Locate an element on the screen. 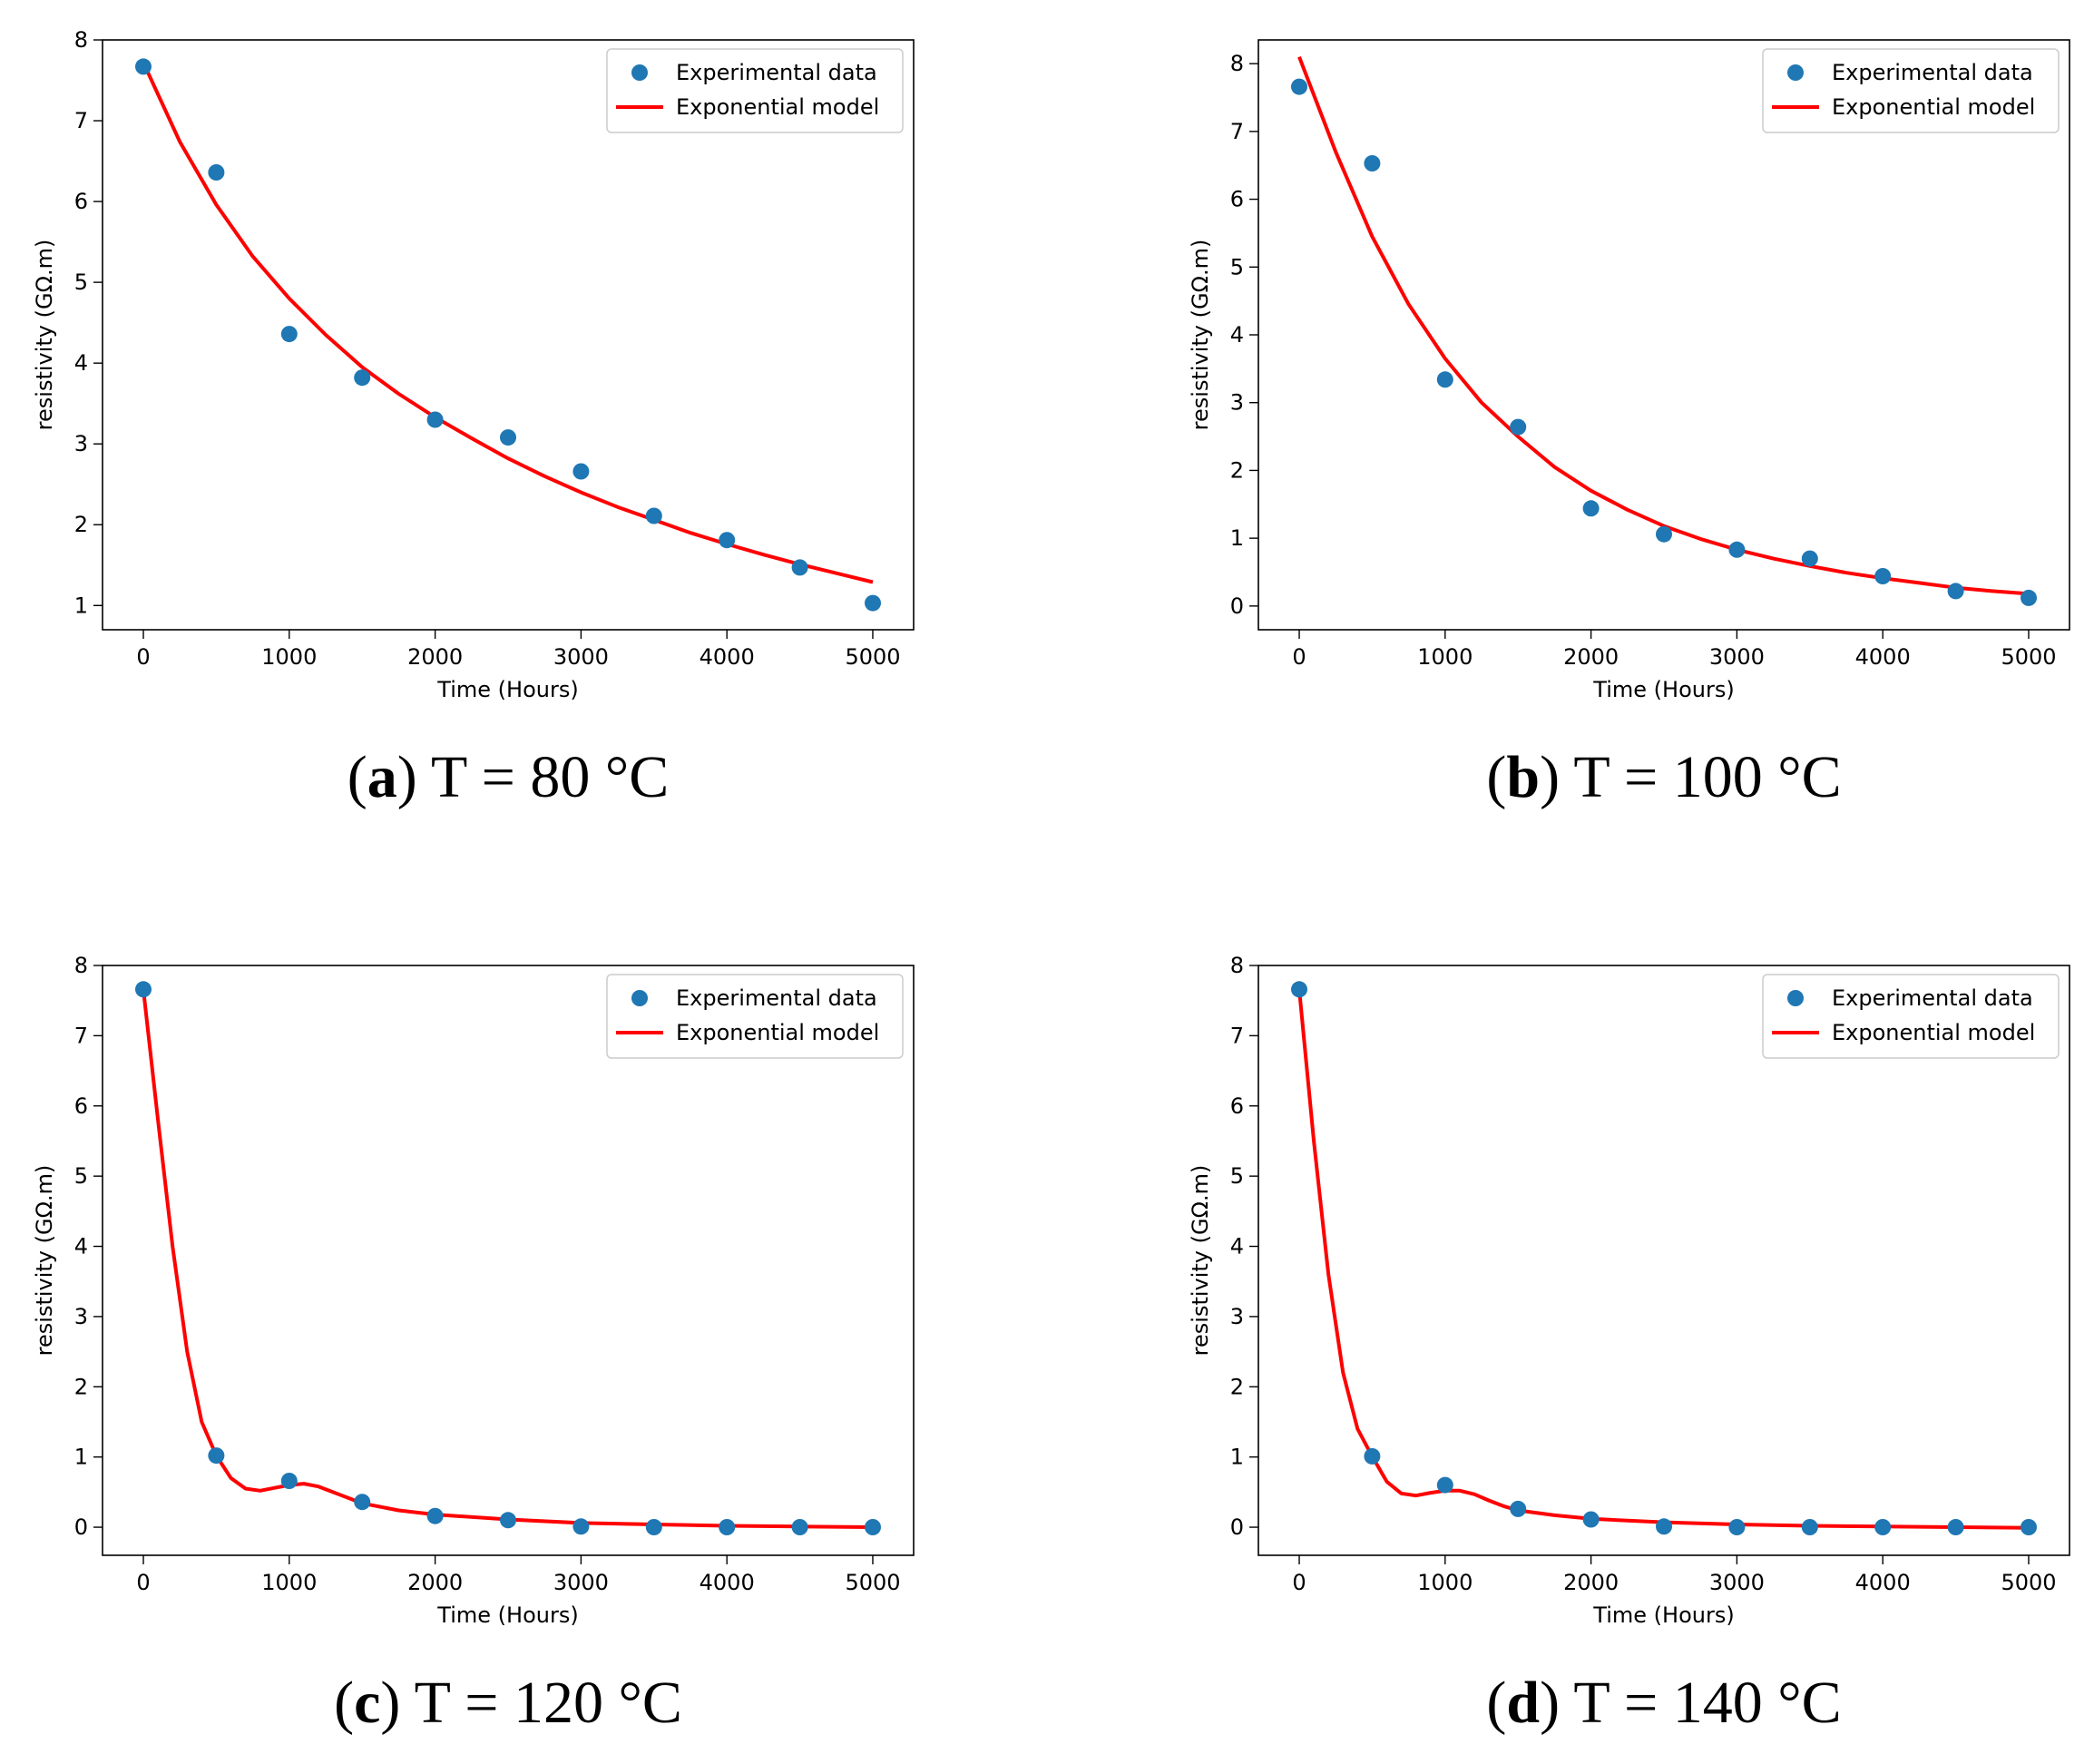 Image resolution: width=2094 pixels, height=1764 pixels. panel-caption: (a) T = 80 °C is located at coordinates (508, 777).